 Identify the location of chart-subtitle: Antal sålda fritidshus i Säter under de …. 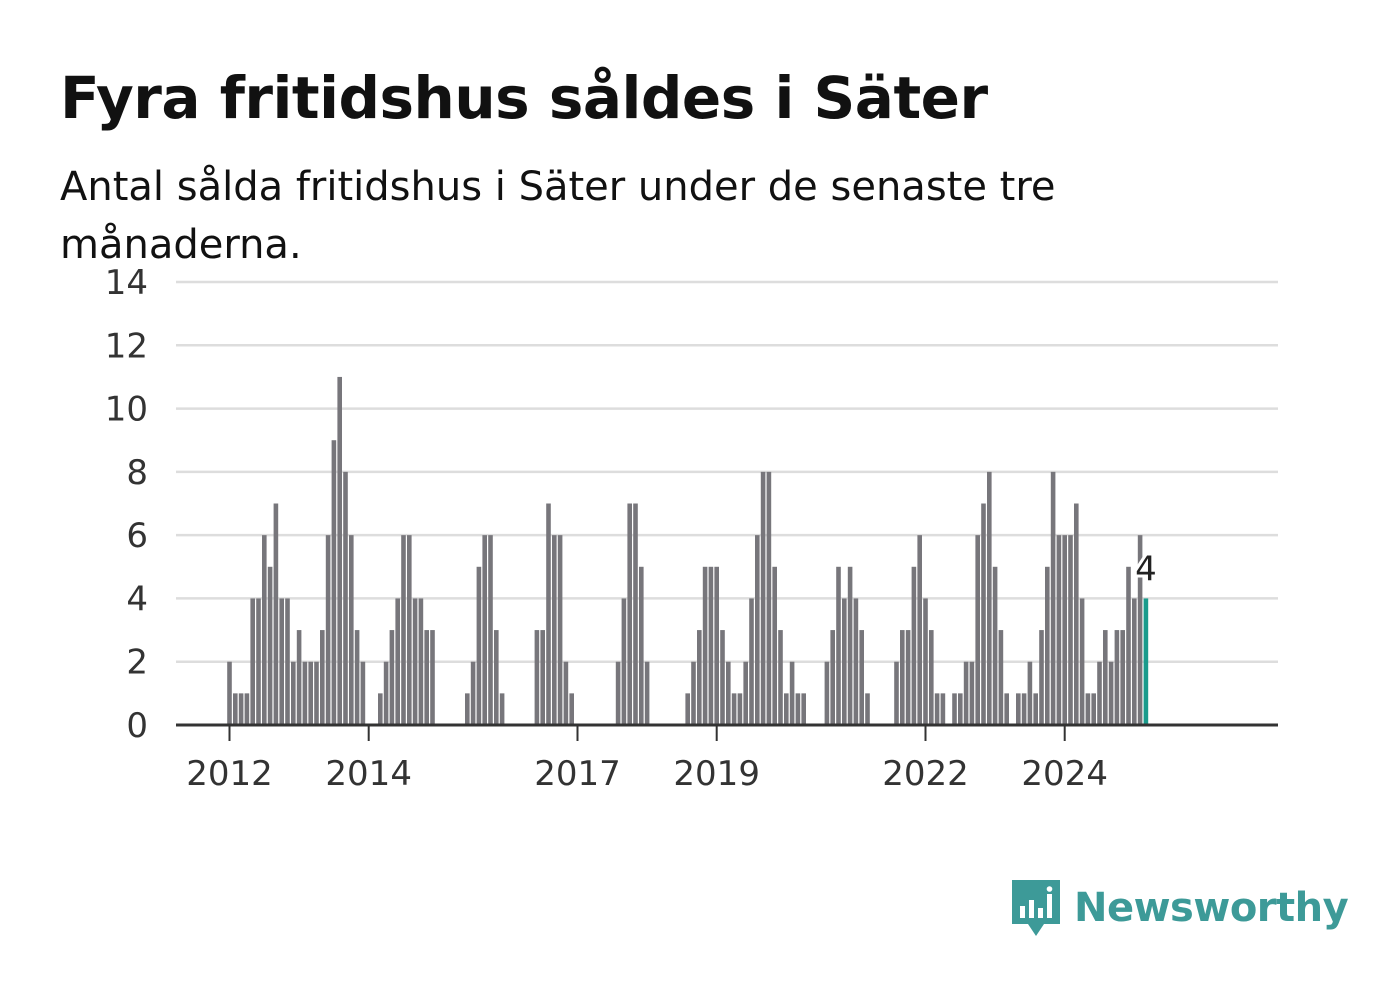
(558, 216).